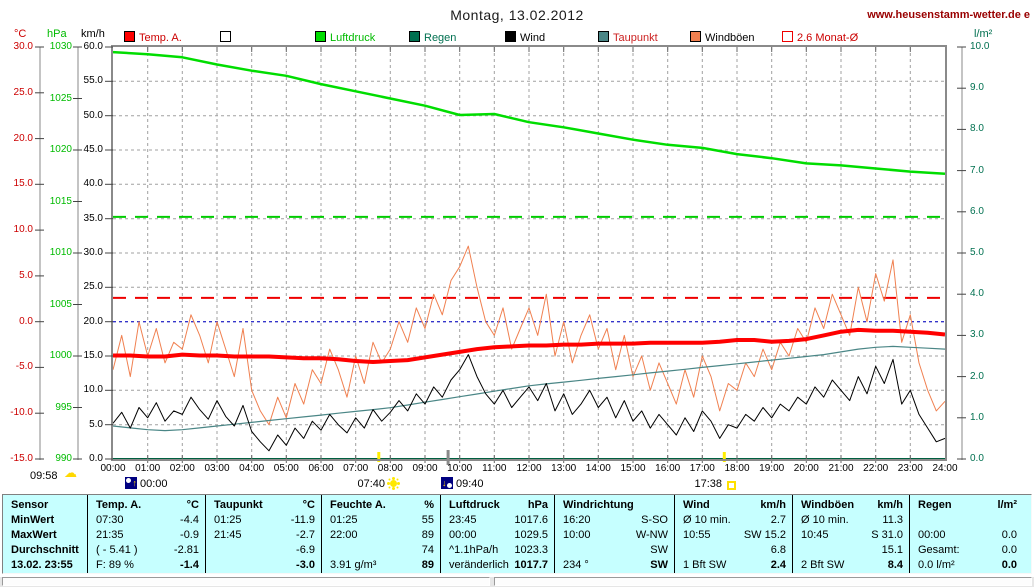 This screenshot has width=1034, height=587. Describe the element at coordinates (263, 534) in the screenshot. I see `table-column-taupunkt: Taupunkt °C 01:25 -11.9 21:45 -2.7 -6.9 -3.0` at that location.